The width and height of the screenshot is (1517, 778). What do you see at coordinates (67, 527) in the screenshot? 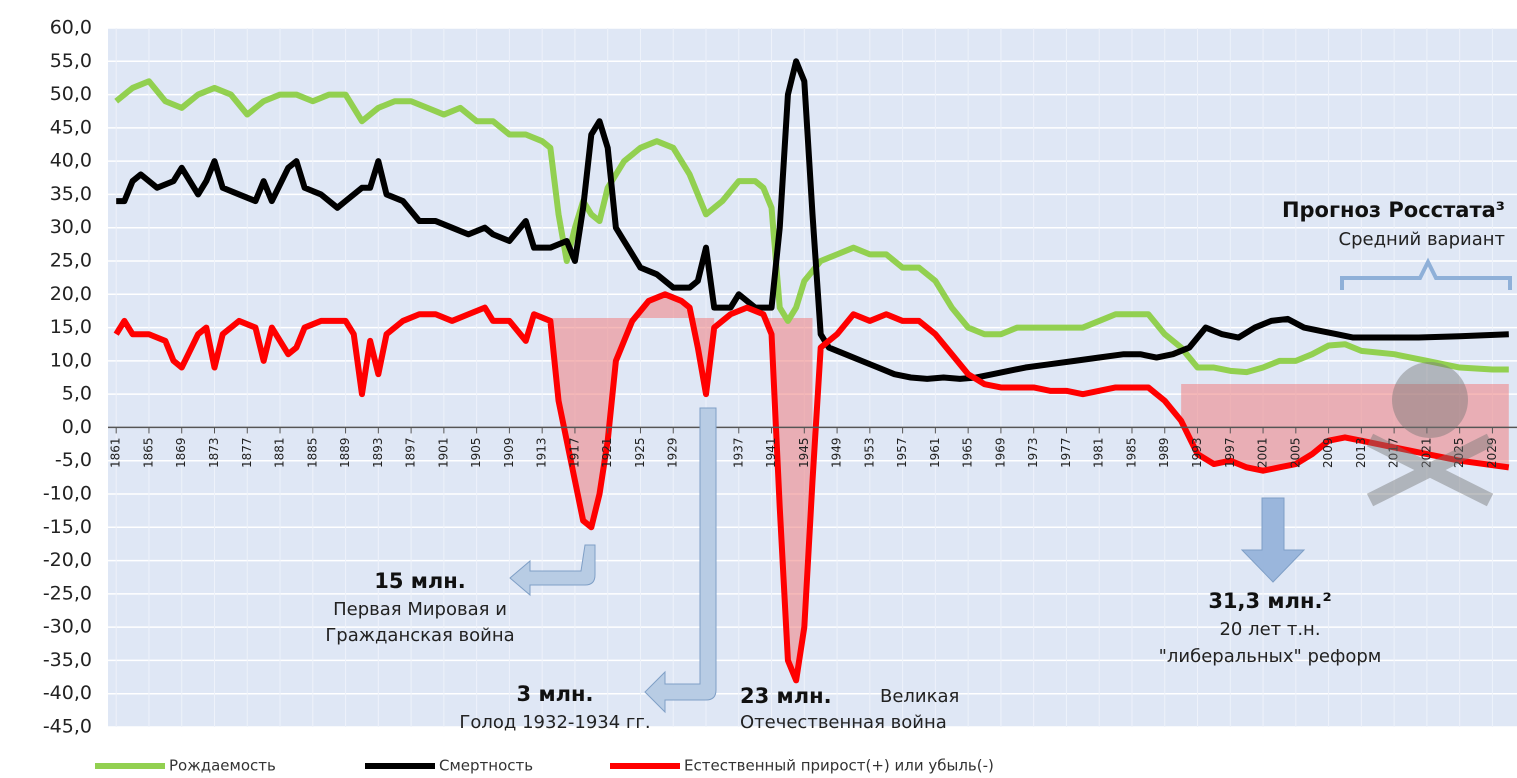
I see `y-tick-label: -15,0` at bounding box center [67, 527].